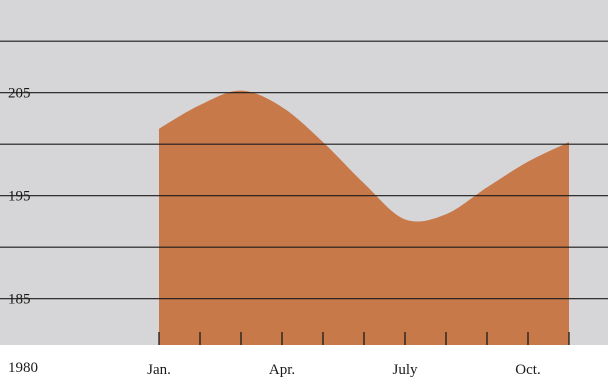 Image resolution: width=608 pixels, height=379 pixels. I want to click on x-tick-marks, so click(364, 338).